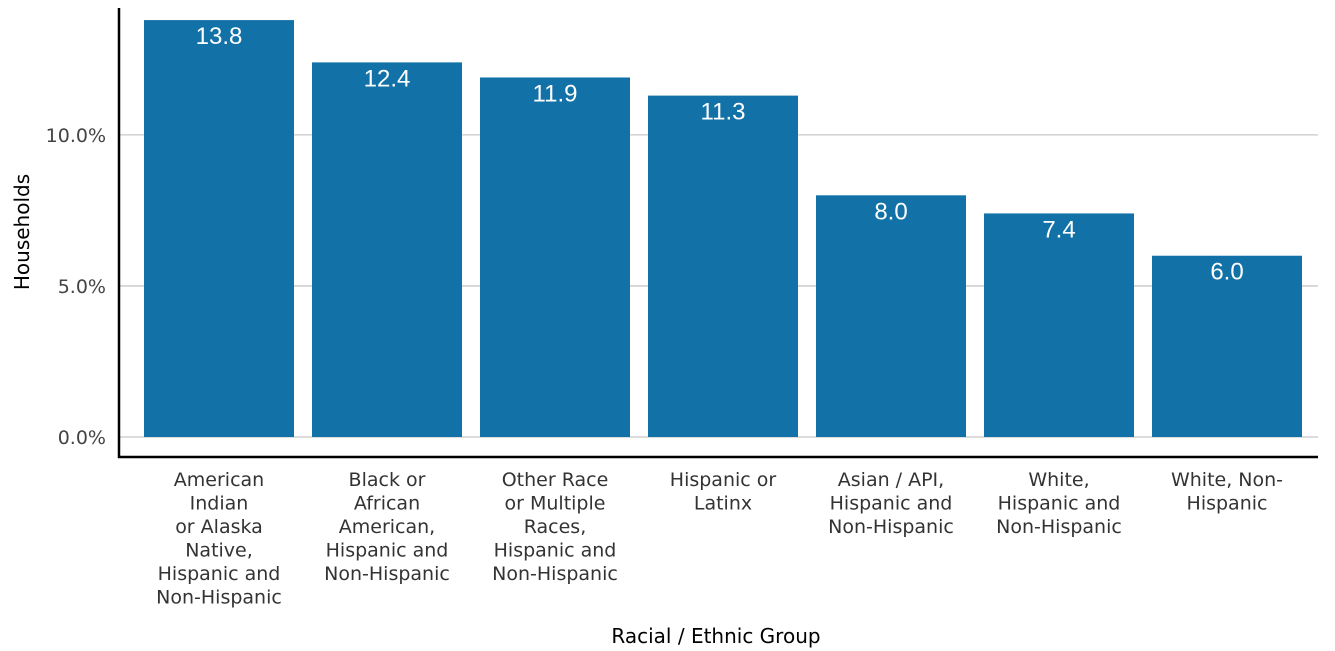 The image size is (1335, 651). Describe the element at coordinates (1227, 480) in the screenshot. I see `x-tick-label-line: White, Non-` at that location.